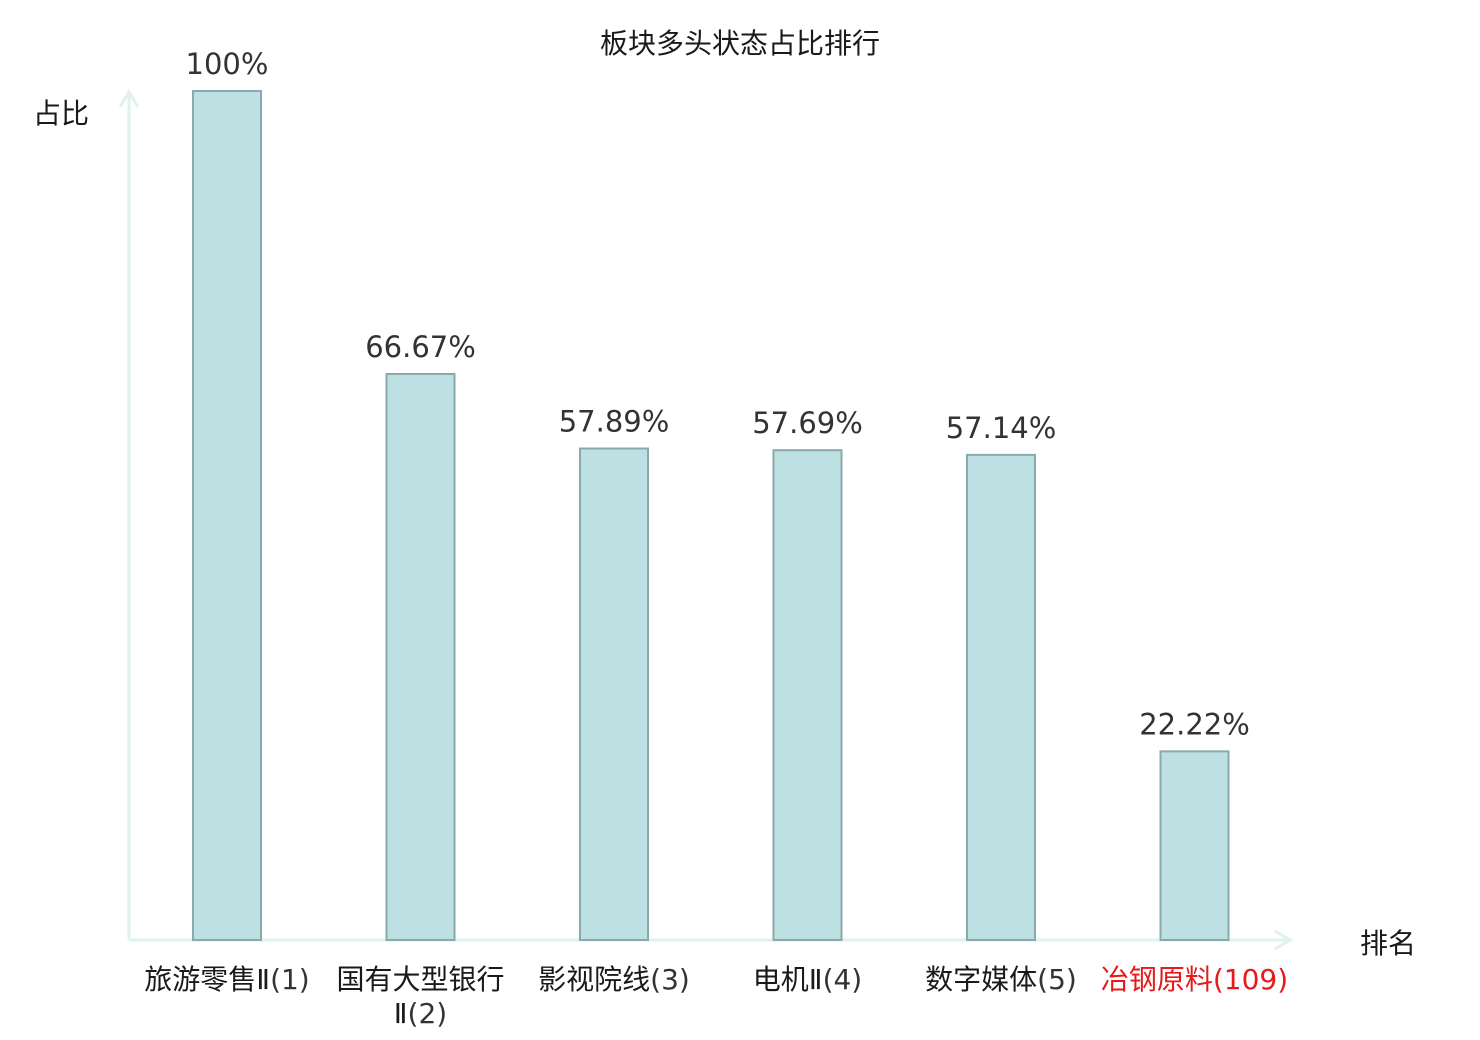  I want to click on chart-title: 板块多头状态占比排行, so click(739, 43).